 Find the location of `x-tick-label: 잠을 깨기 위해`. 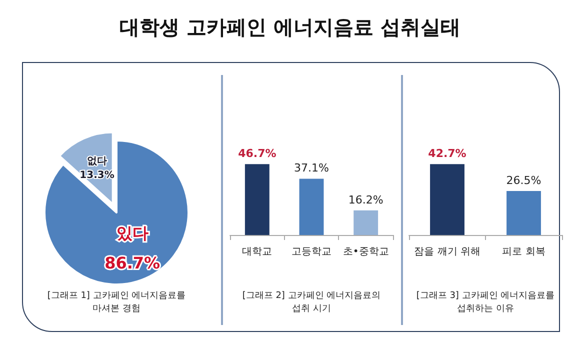

x-tick-label: 잠을 깨기 위해 is located at coordinates (447, 252).